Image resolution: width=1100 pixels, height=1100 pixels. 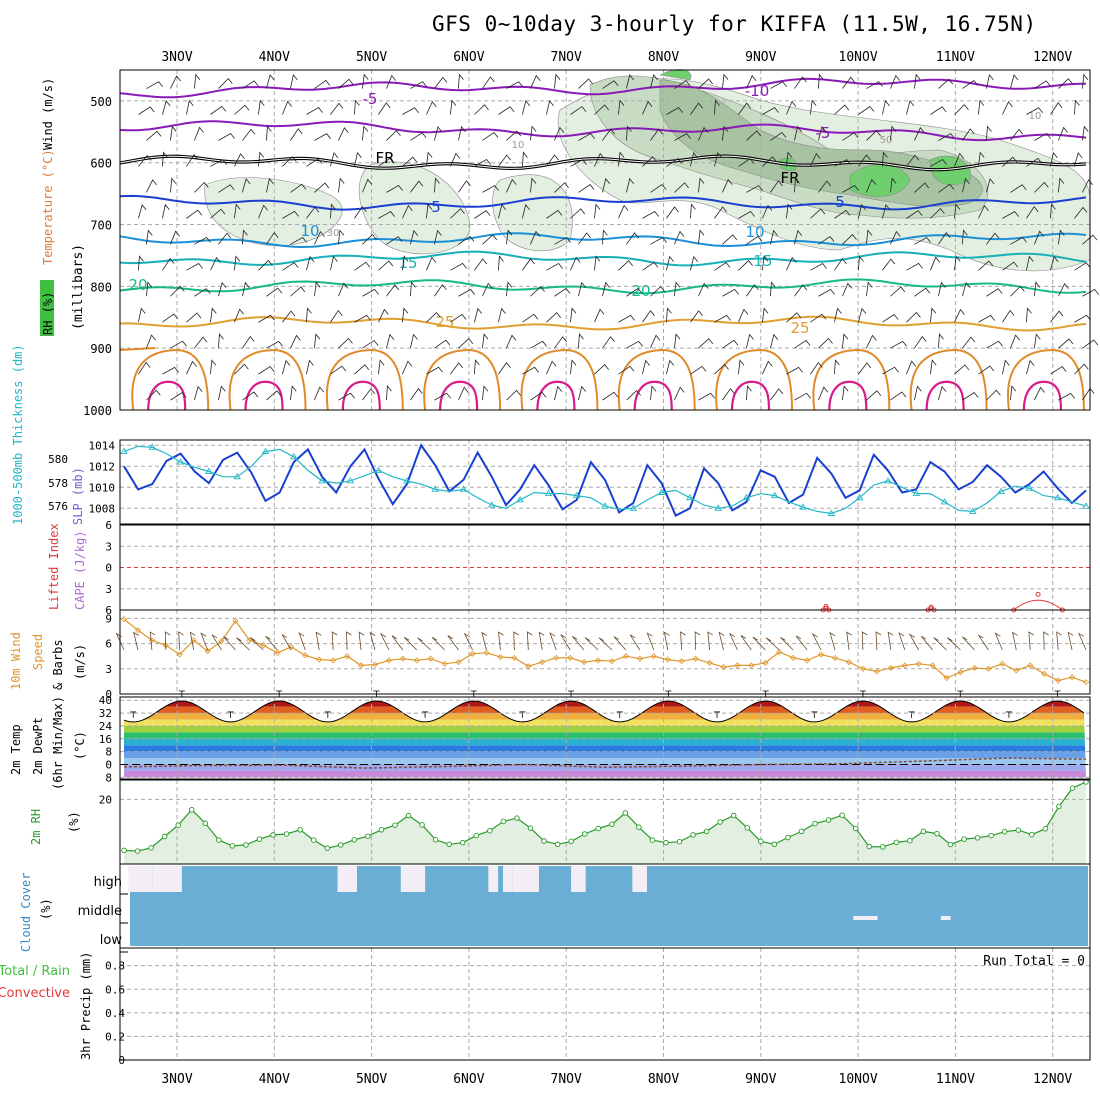 What do you see at coordinates (86, 1006) in the screenshot?
I see `precip-label: 3hr Precip (mm)` at bounding box center [86, 1006].